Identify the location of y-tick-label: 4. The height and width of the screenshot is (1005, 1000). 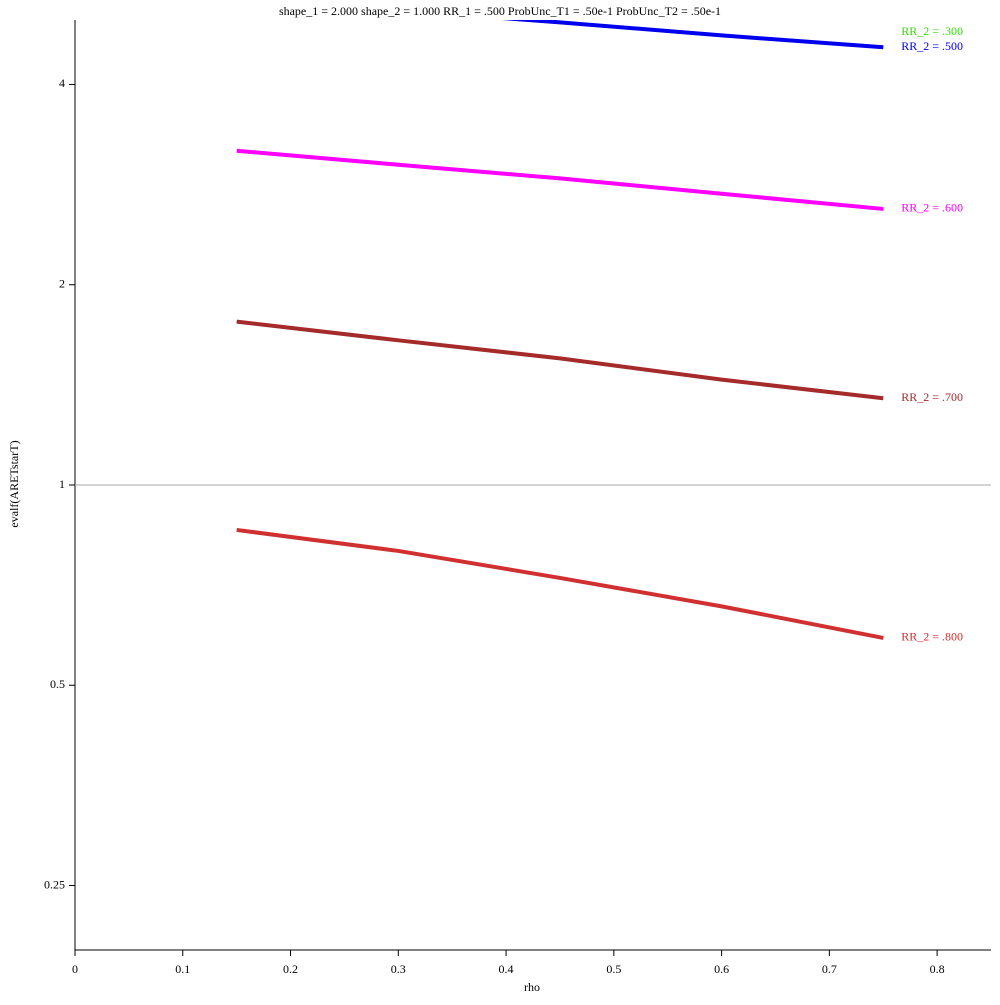
(62, 83).